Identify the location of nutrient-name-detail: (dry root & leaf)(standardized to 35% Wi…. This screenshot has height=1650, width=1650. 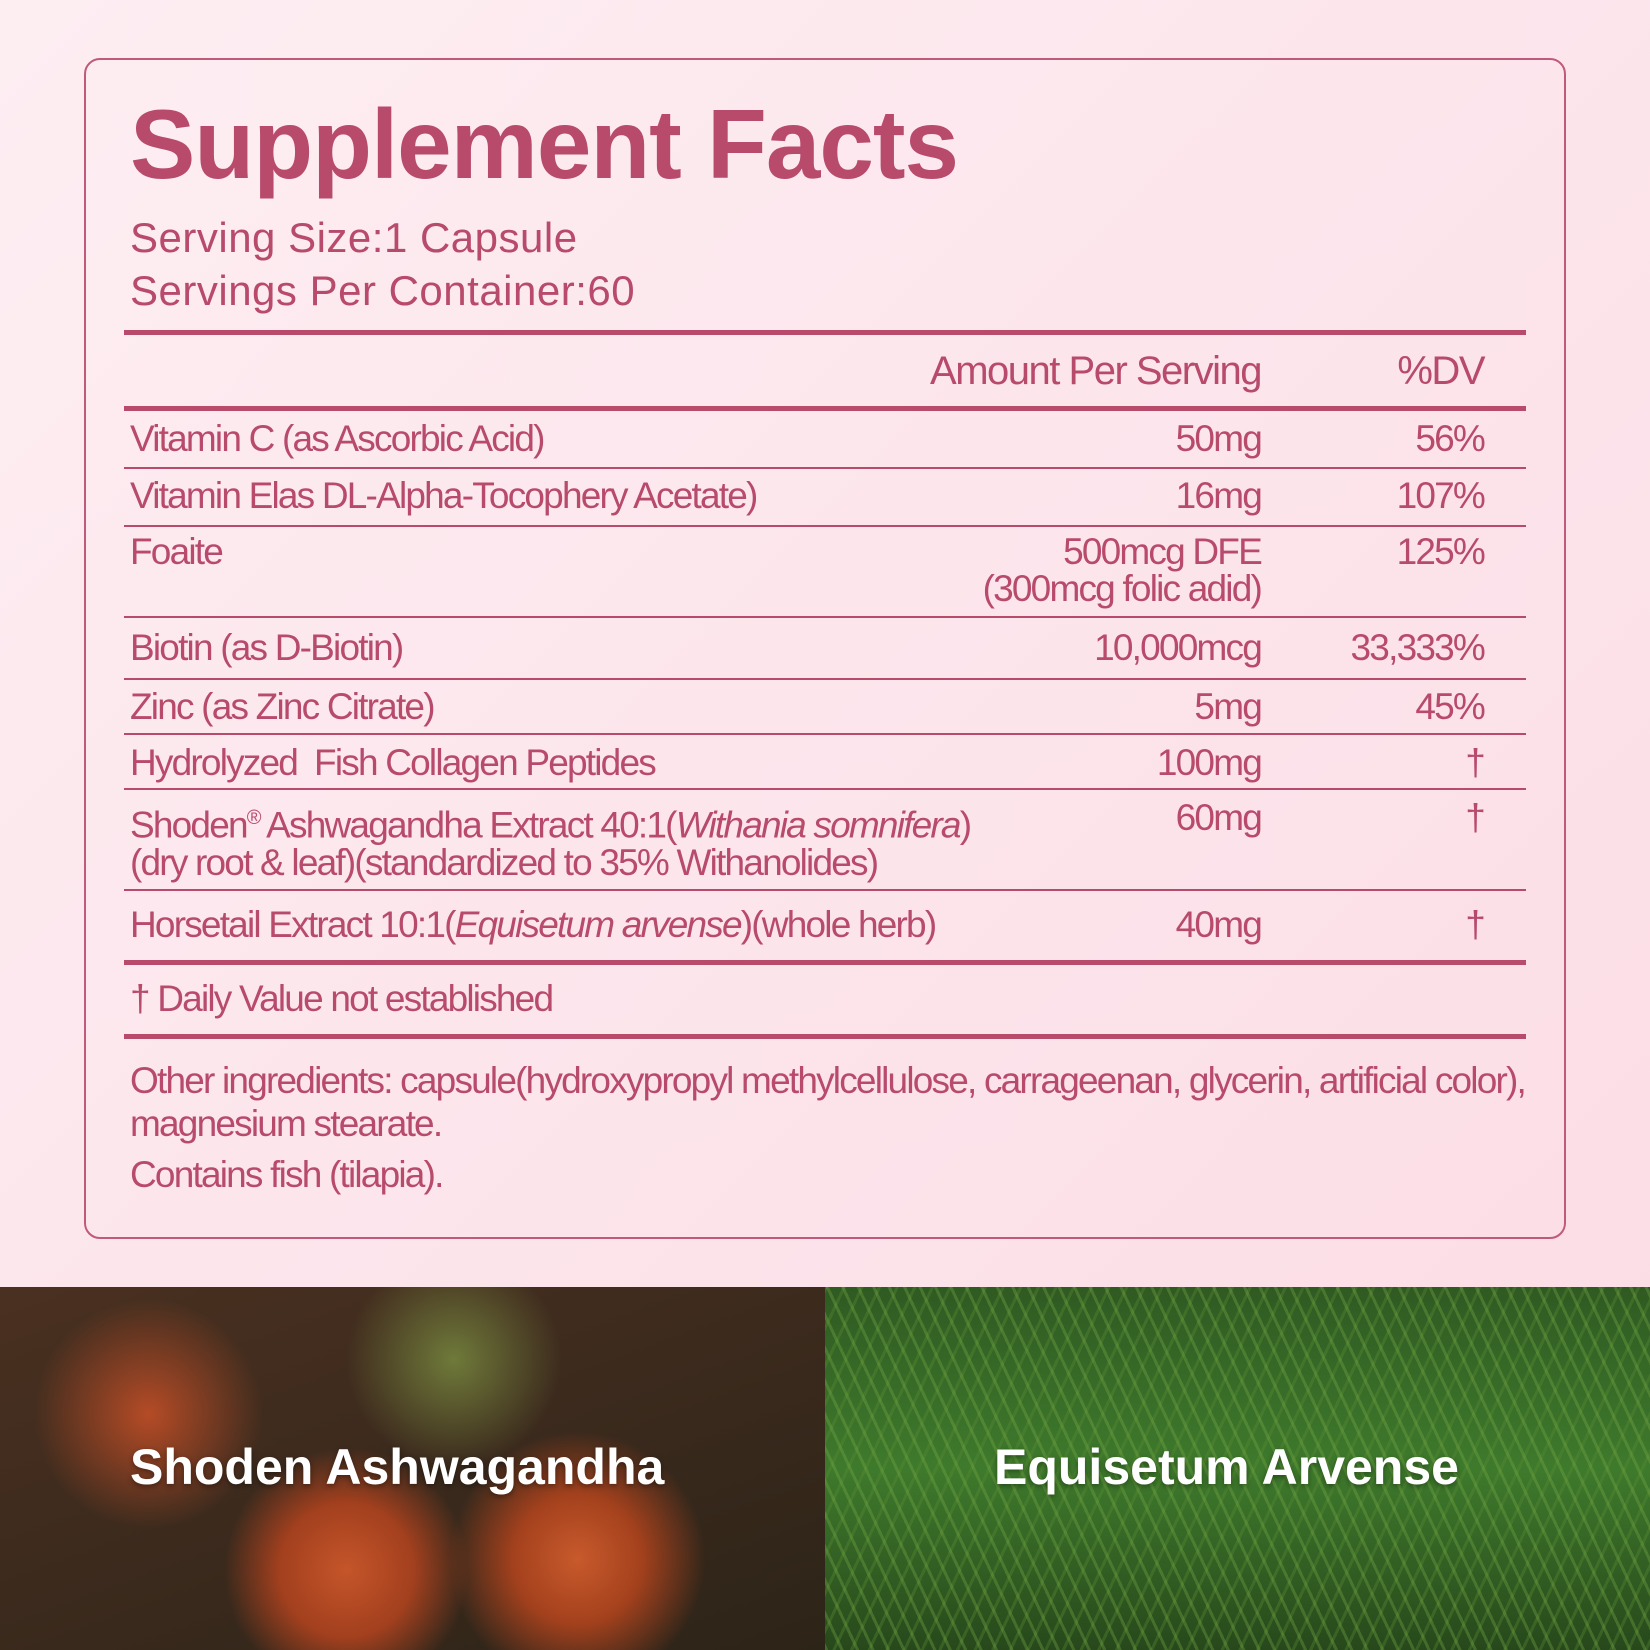
(504, 862).